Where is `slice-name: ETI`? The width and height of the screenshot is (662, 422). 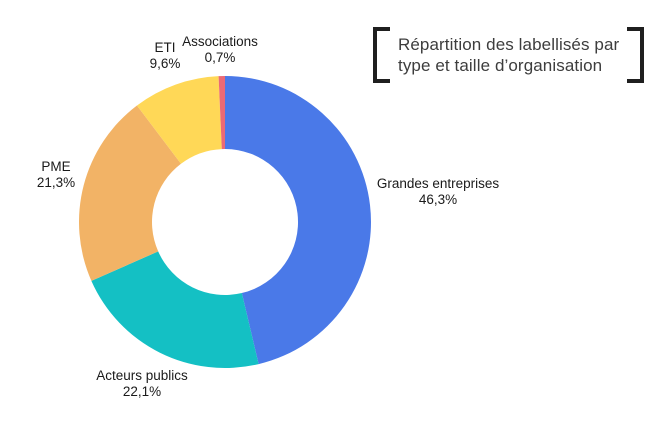 slice-name: ETI is located at coordinates (165, 47).